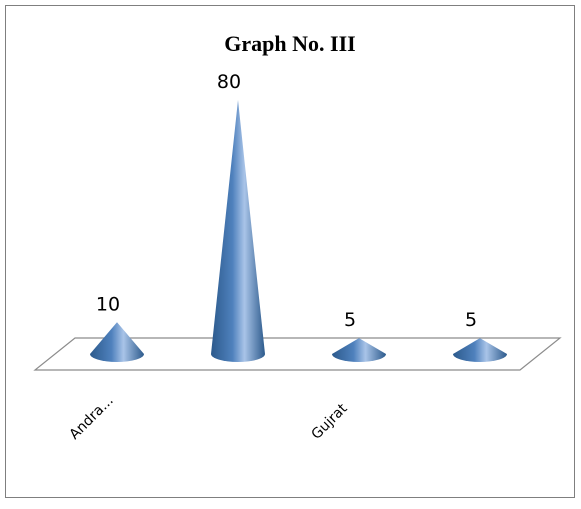 Image resolution: width=581 pixels, height=509 pixels. Describe the element at coordinates (229, 82) in the screenshot. I see `data-label: 80` at that location.